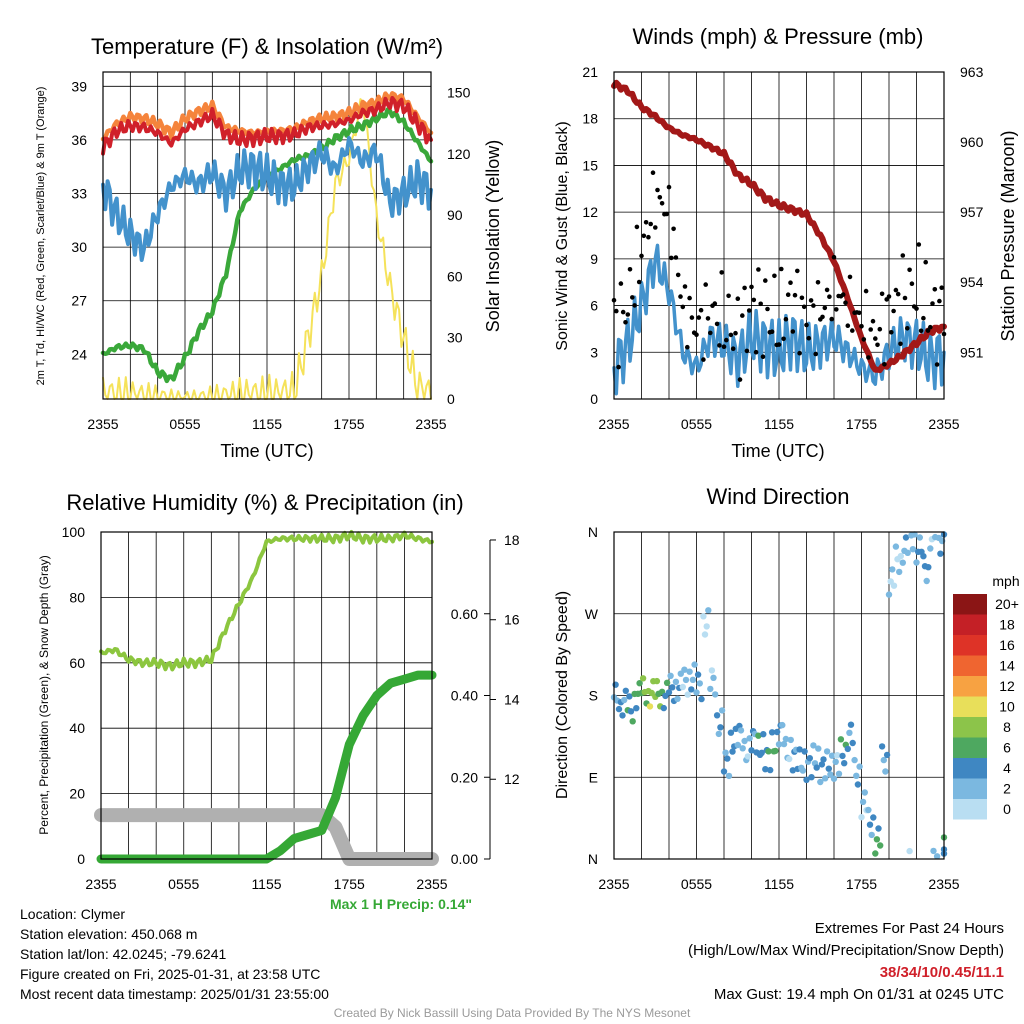  What do you see at coordinates (266, 451) in the screenshot?
I see `temperature-xlabel: Time (UTC)` at bounding box center [266, 451].